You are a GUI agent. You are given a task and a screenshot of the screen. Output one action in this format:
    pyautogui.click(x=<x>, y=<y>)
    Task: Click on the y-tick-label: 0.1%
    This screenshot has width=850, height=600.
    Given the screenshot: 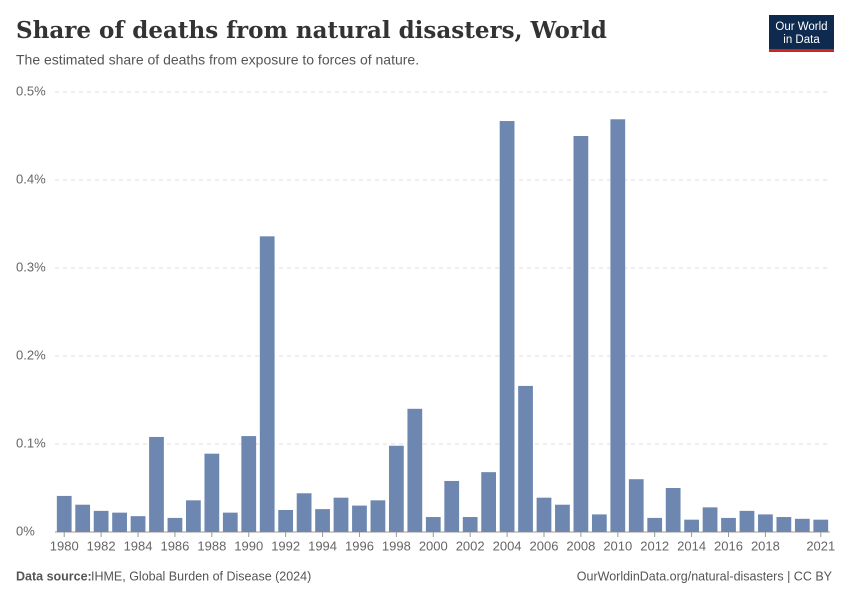 What is the action you would take?
    pyautogui.click(x=31, y=442)
    